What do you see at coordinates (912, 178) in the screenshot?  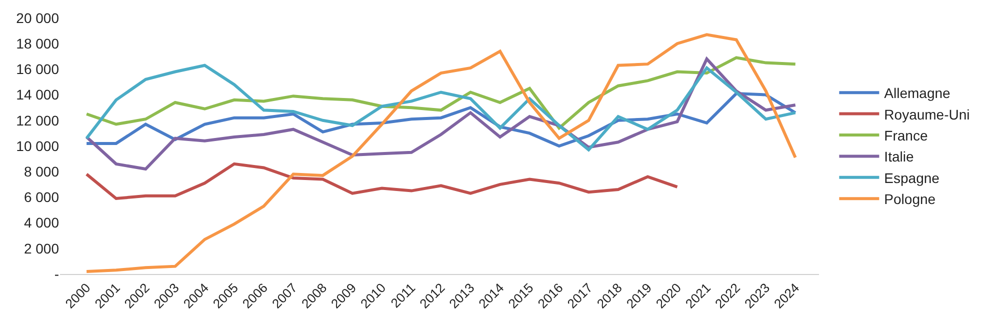 I see `legend-label: Espagne` at bounding box center [912, 178].